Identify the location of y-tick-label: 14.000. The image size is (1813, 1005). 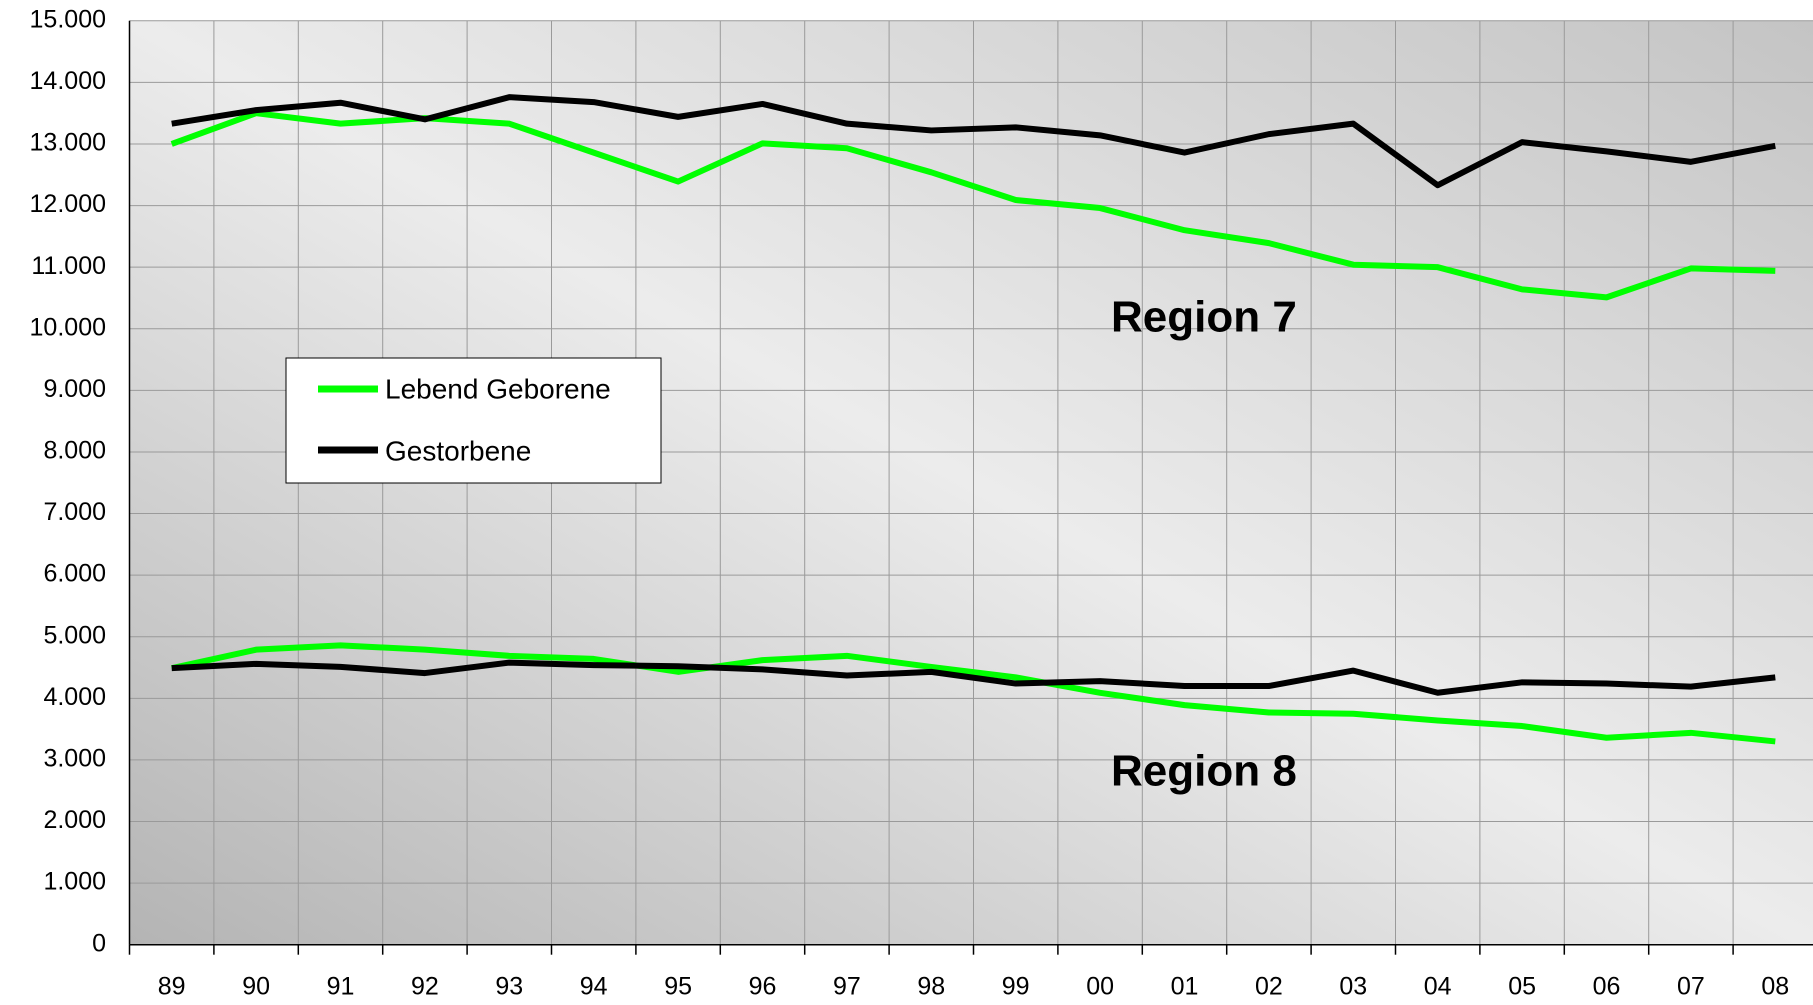
(68, 81).